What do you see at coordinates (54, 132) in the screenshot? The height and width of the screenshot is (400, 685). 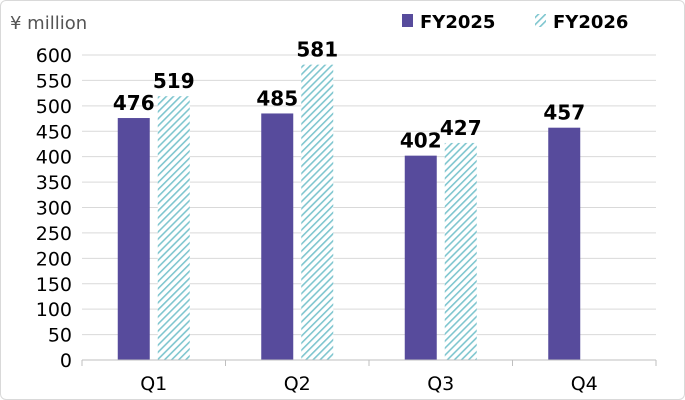 I see `y-tick-label: 450` at bounding box center [54, 132].